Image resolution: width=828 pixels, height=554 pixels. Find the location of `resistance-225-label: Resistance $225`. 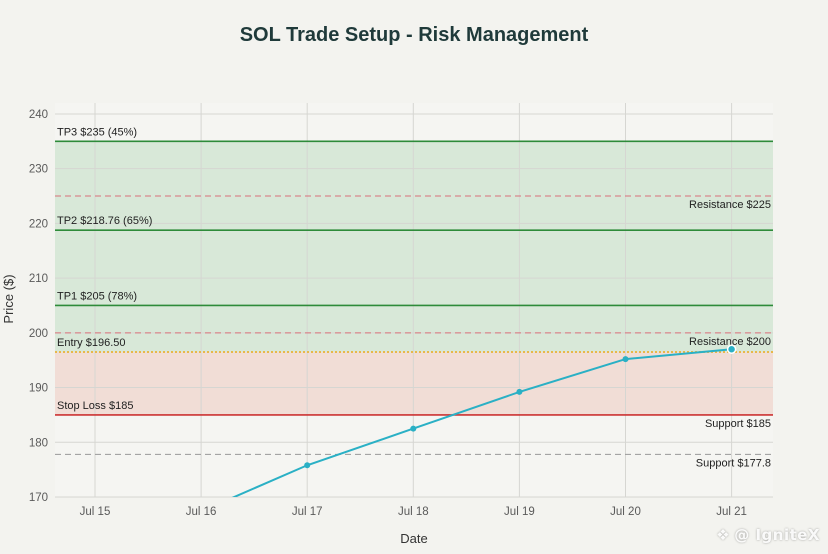

resistance-225-label: Resistance $225 is located at coordinates (730, 205).